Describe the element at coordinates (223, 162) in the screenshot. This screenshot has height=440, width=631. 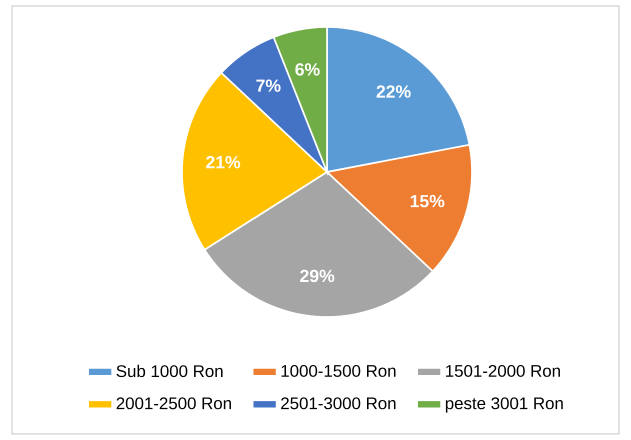
I see `data-label: 21%` at that location.